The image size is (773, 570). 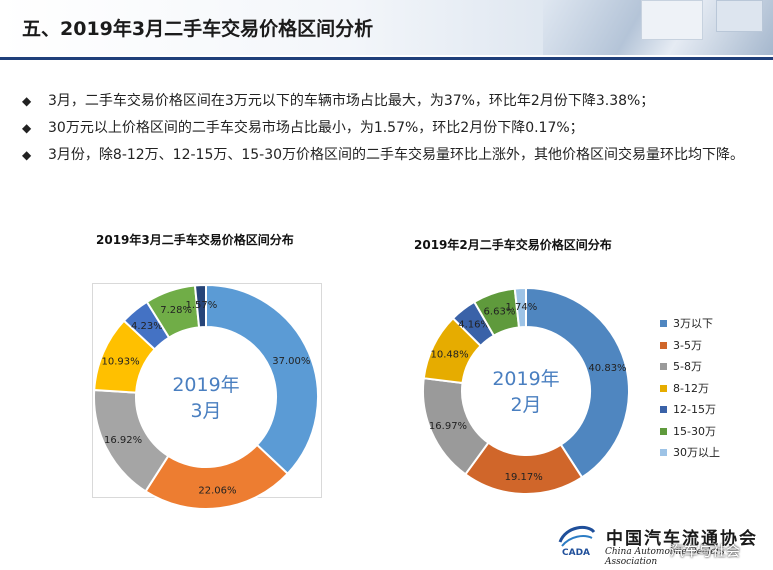 I want to click on cada-logo-icon: CADA, so click(x=577, y=541).